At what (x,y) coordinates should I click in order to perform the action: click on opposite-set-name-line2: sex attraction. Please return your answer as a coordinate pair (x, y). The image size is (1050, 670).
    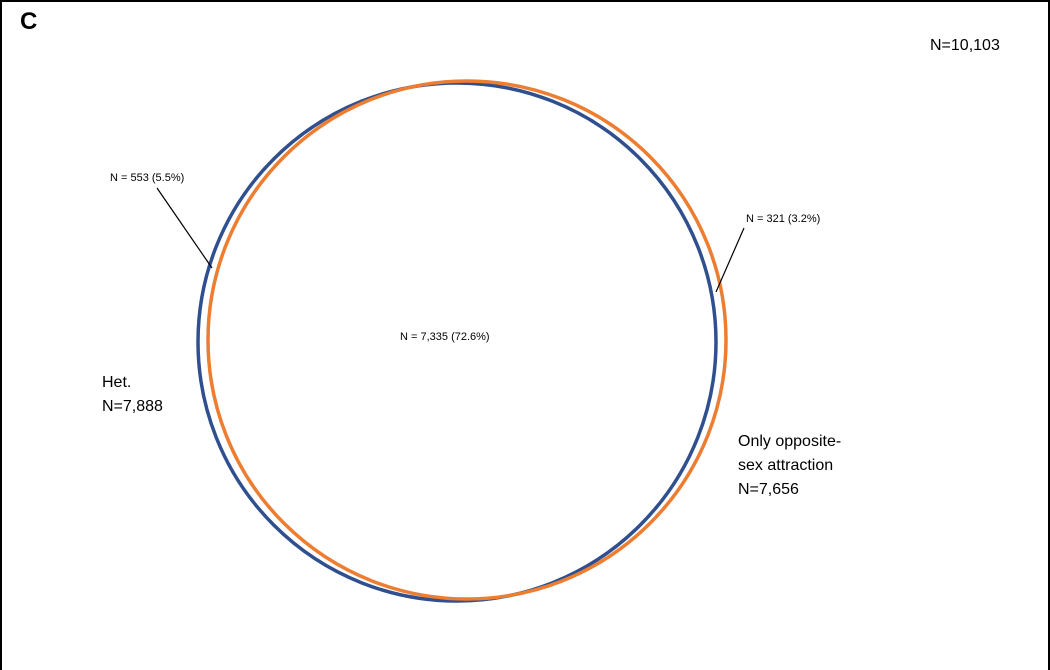
    Looking at the image, I should click on (786, 465).